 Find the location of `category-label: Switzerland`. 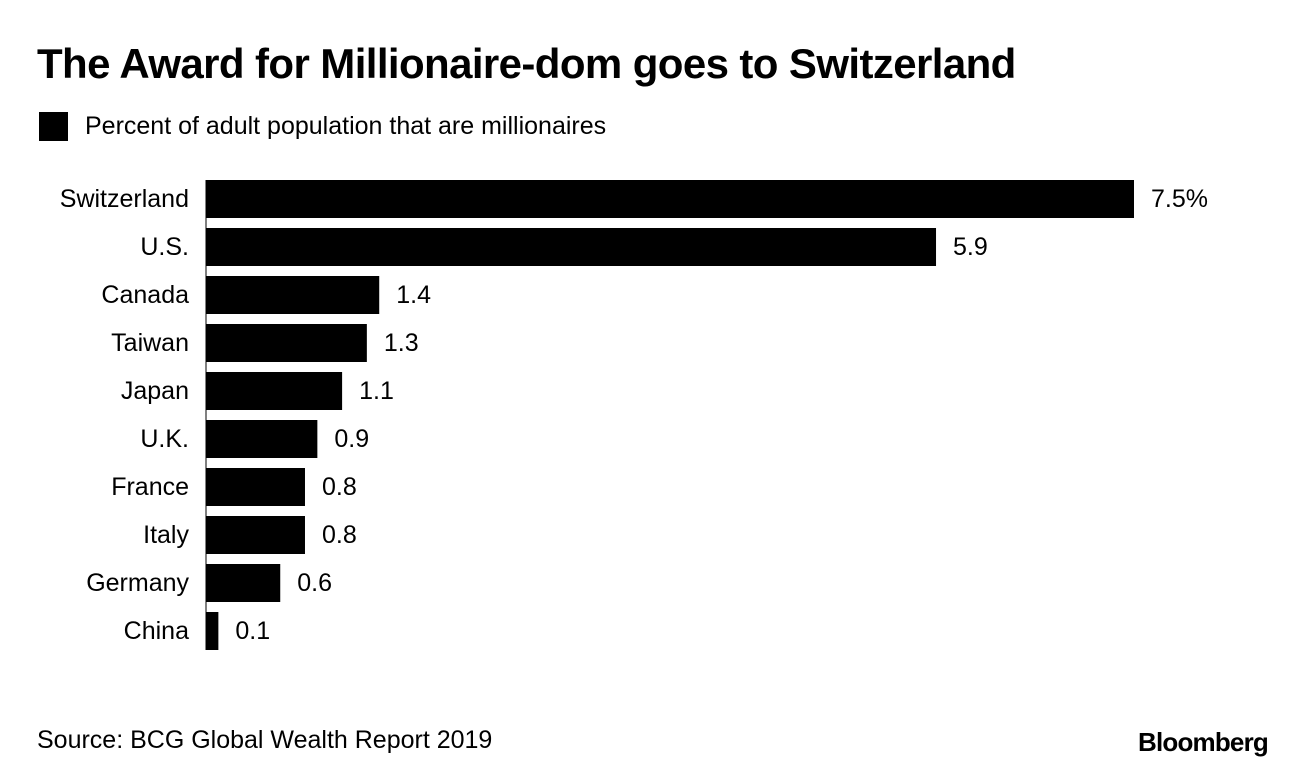

category-label: Switzerland is located at coordinates (124, 199).